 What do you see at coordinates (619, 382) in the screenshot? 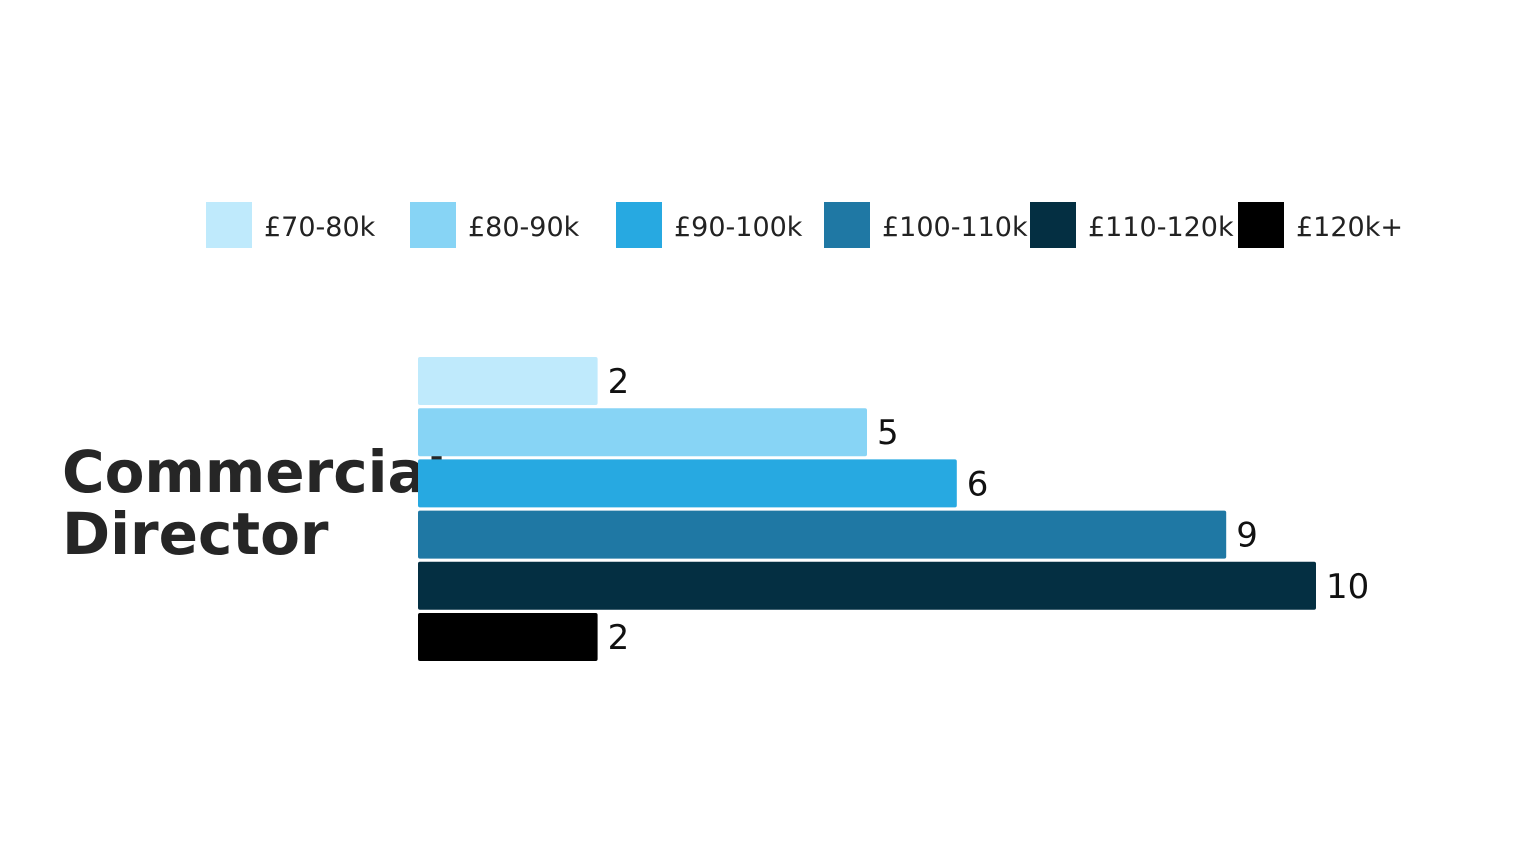
I see `data-label-1: 2` at bounding box center [619, 382].